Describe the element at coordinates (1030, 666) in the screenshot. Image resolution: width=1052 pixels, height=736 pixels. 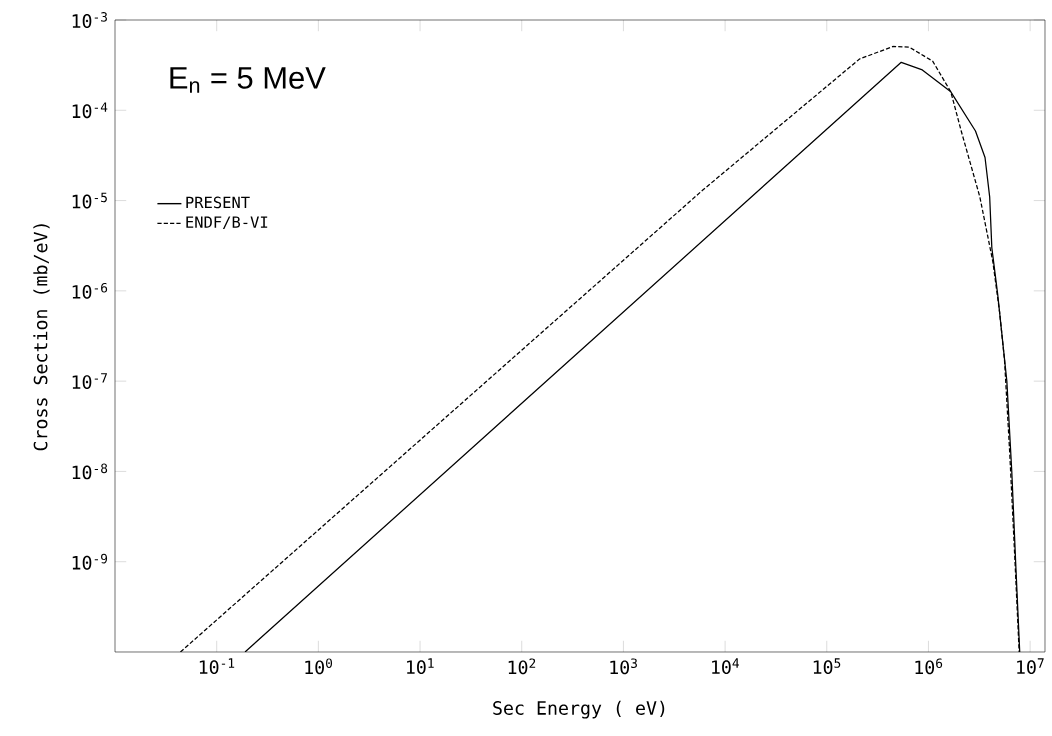
I see `x-tick-label: 10$^{7}$` at that location.